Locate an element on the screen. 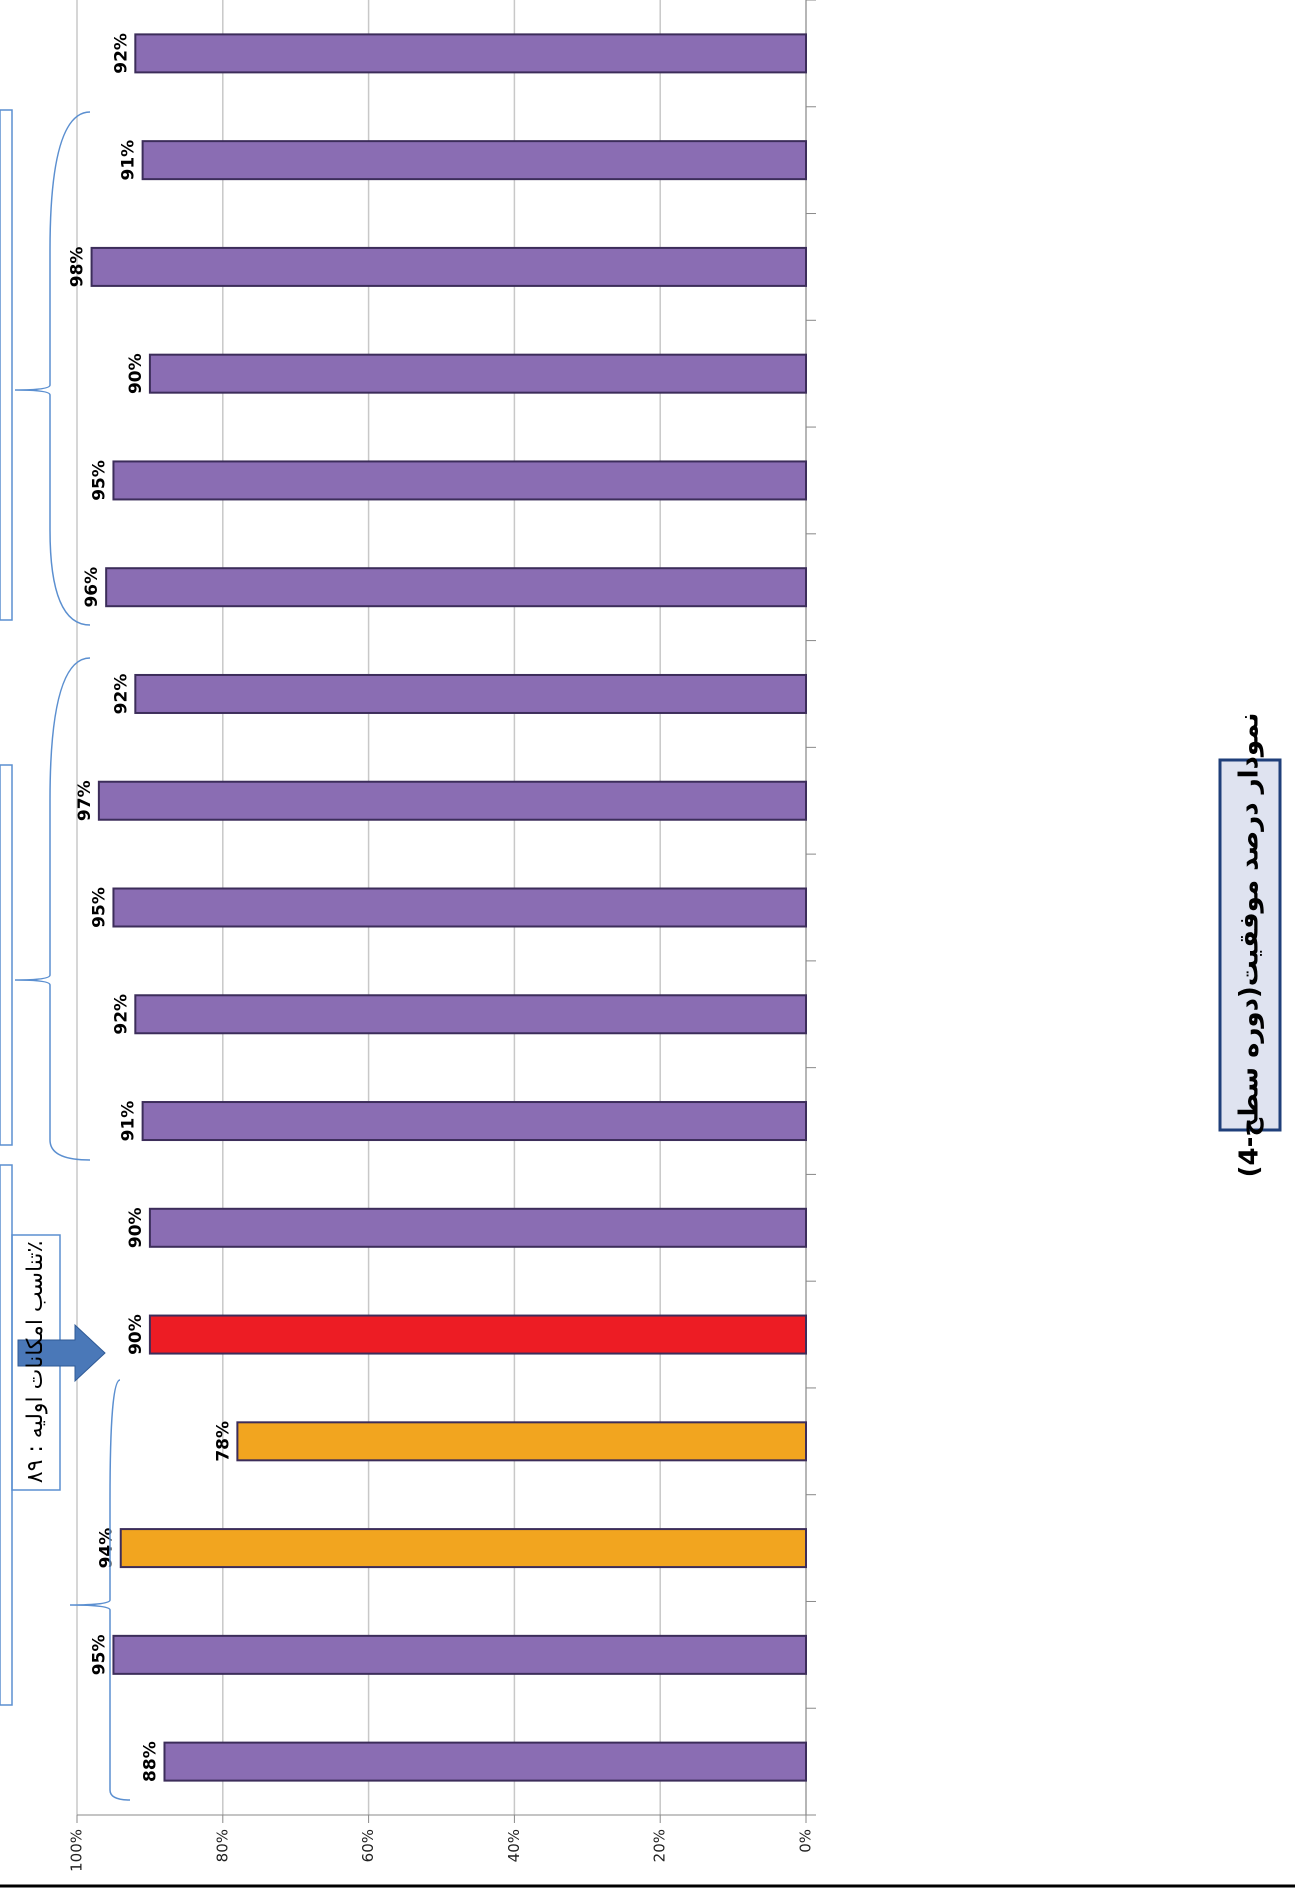 Image resolution: width=1295 pixels, height=1888 pixels. x-tick-label: 0% is located at coordinates (806, 1841).